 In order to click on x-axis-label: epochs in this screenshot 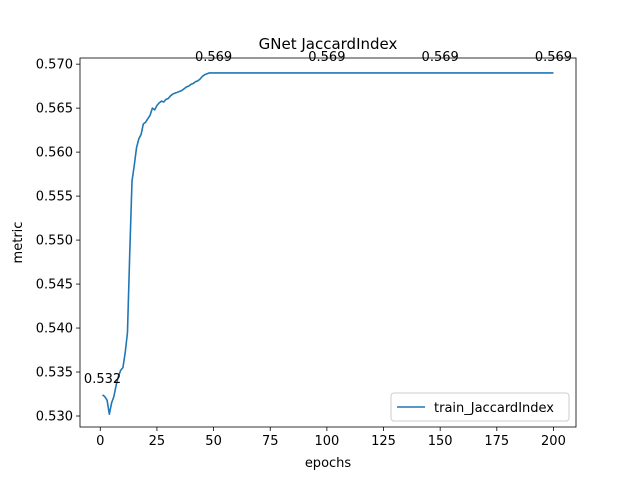, I will do `click(328, 463)`.